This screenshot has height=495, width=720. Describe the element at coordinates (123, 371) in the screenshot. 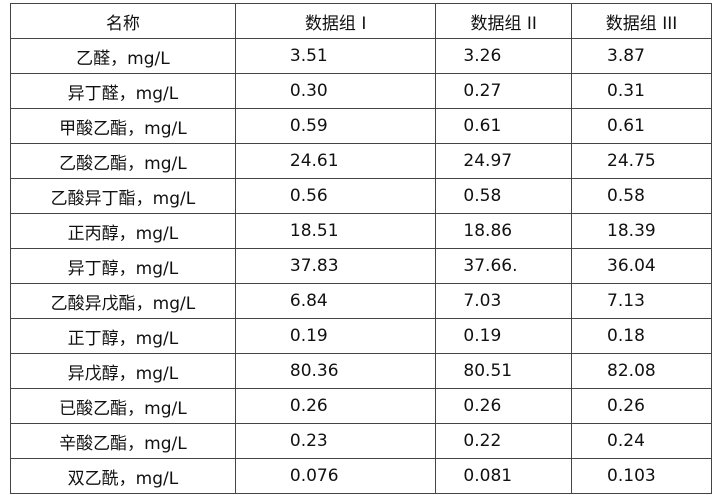

I see `row-label: 异戊醇，mg/L` at that location.